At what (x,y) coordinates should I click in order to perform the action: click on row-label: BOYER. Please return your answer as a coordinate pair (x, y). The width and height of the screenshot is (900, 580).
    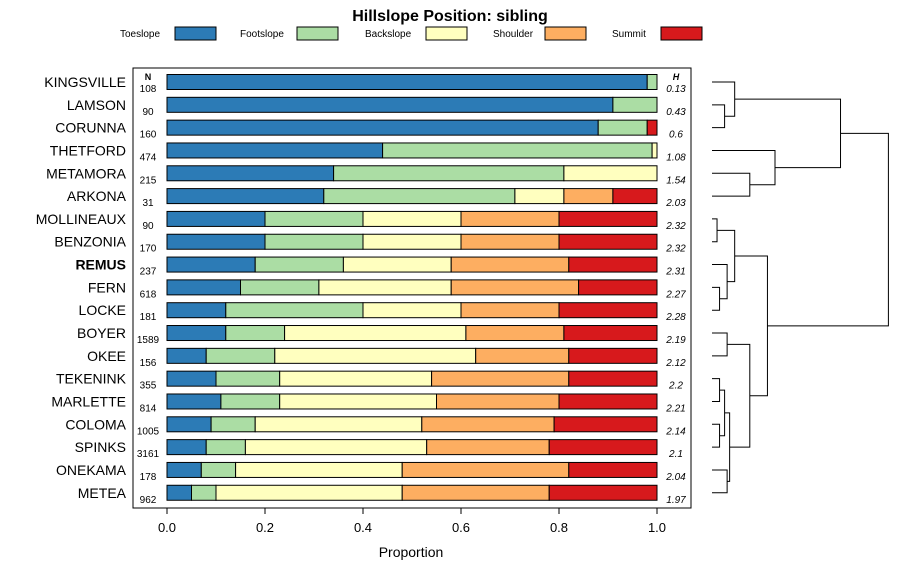
    Looking at the image, I should click on (101, 333).